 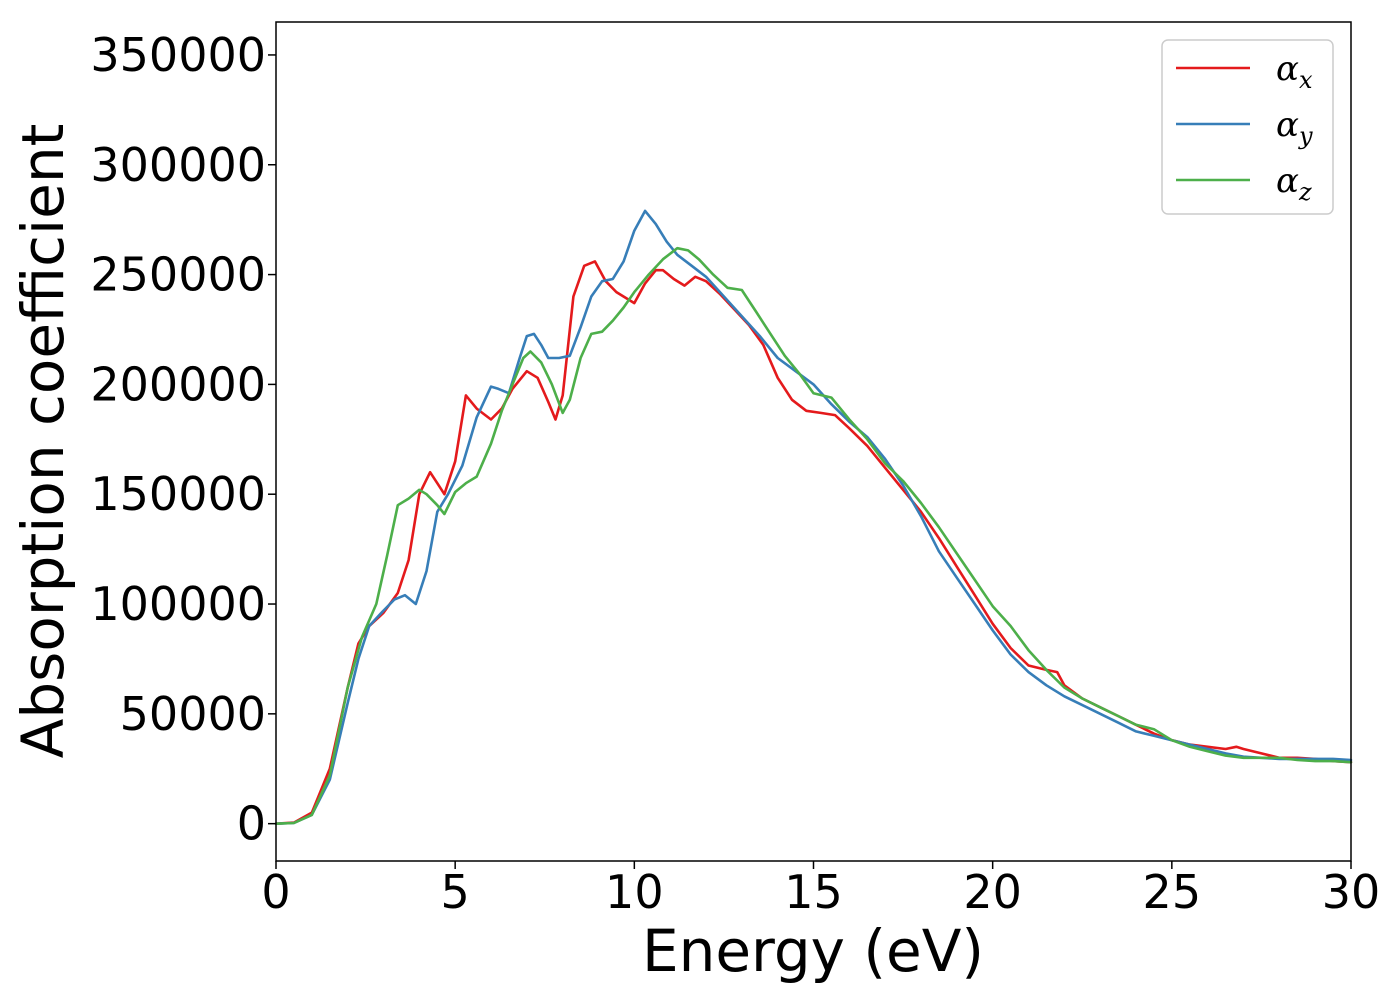 I want to click on legend-subscript: z, so click(x=1305, y=192).